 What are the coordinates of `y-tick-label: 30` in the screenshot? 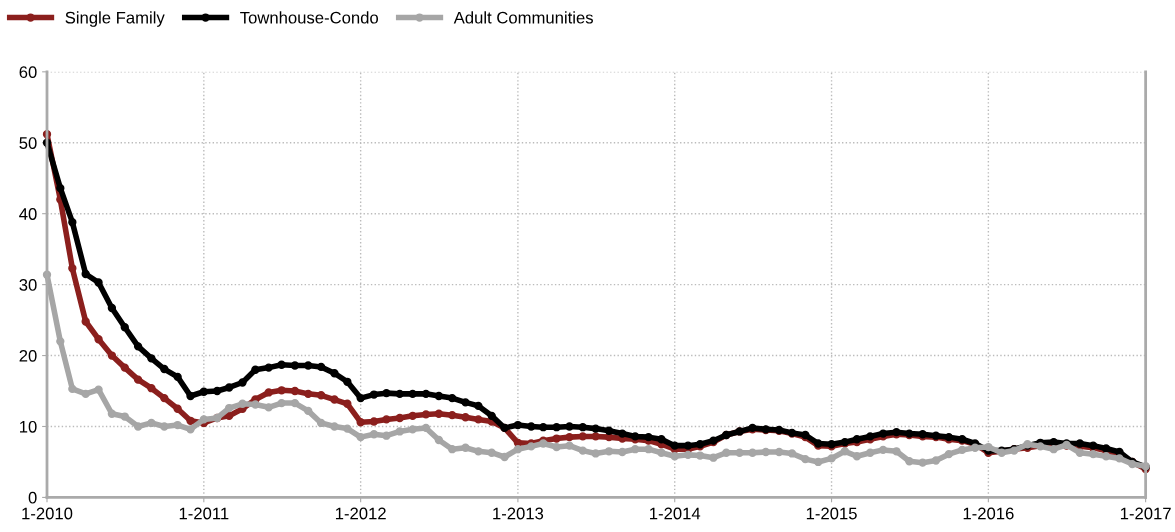 It's located at (28, 285).